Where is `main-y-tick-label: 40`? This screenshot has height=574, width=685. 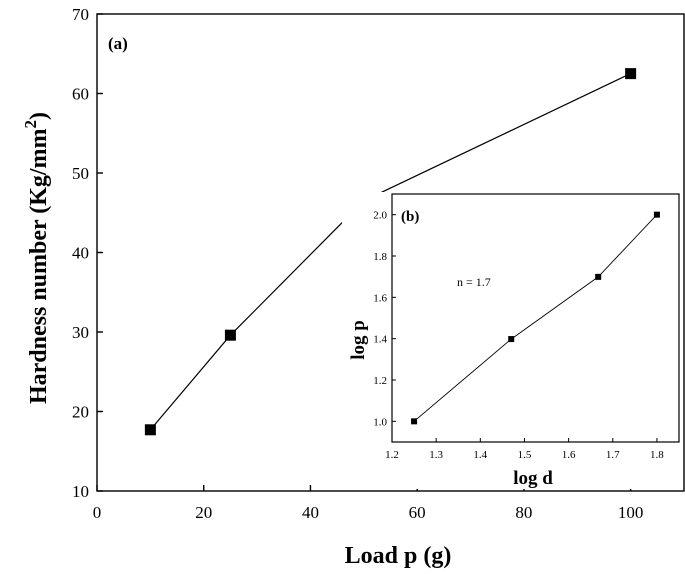
main-y-tick-label: 40 is located at coordinates (80, 253).